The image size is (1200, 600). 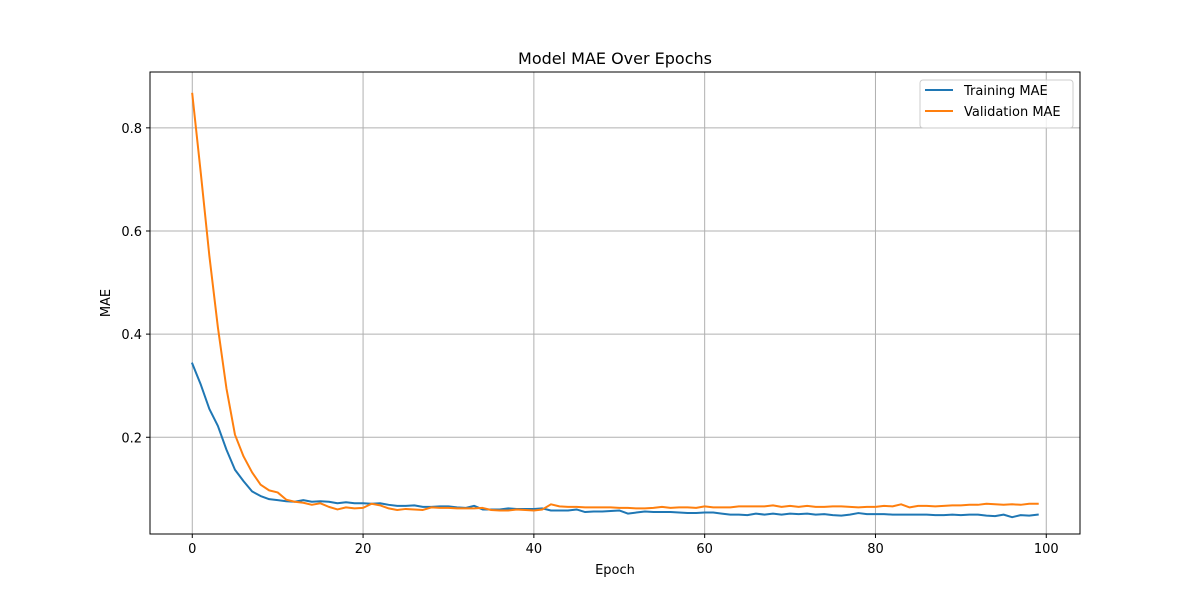 I want to click on legend: Training MAE Validation MAE, so click(x=996, y=104).